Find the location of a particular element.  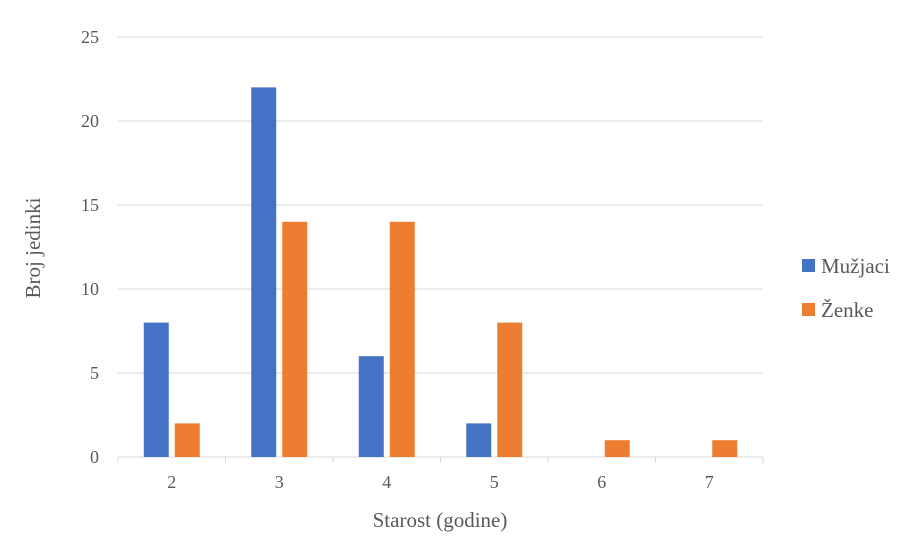

x-axis-title: Starost (godine) is located at coordinates (440, 520).